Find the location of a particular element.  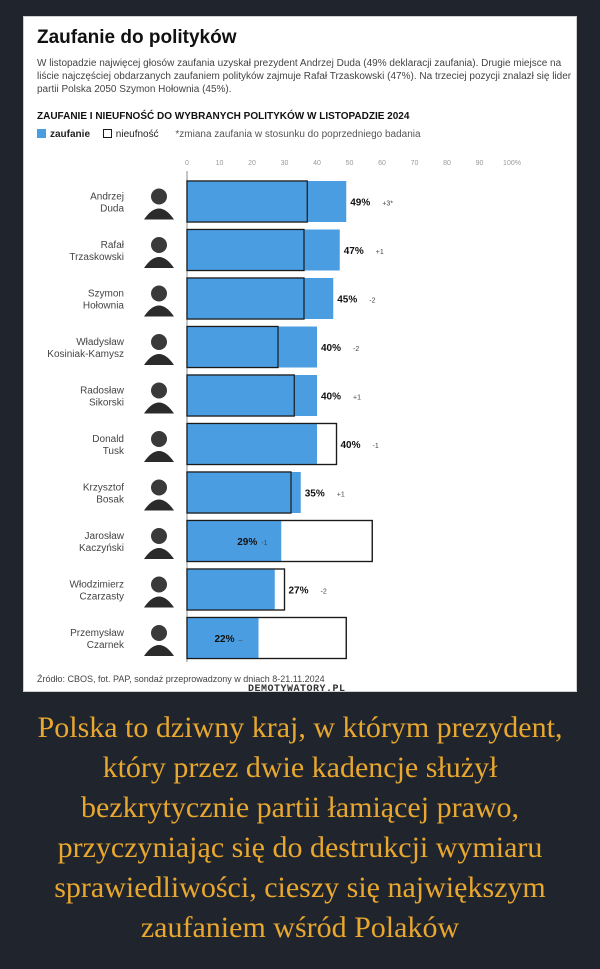

category-label-last: Czarzasty is located at coordinates (102, 597).